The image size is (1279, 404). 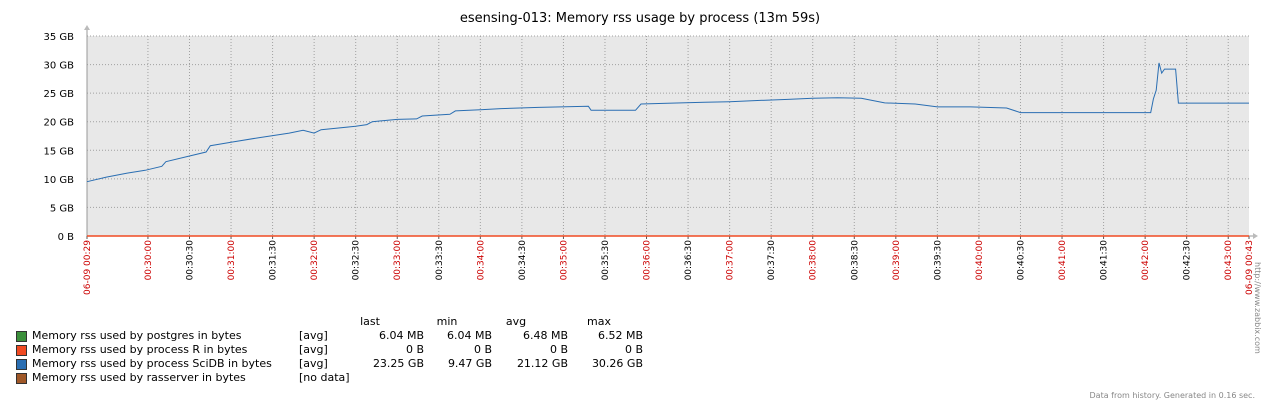 I want to click on x-tick-label: 06-09 00:43, so click(x=1250, y=267).